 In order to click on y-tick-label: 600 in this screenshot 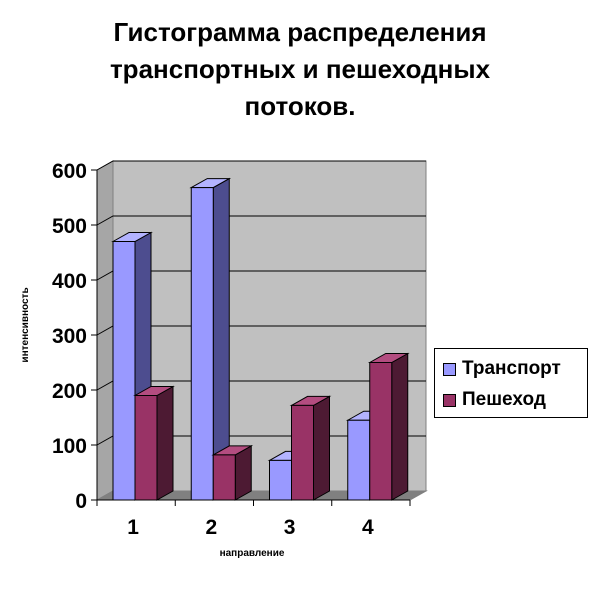, I will do `click(69, 171)`.